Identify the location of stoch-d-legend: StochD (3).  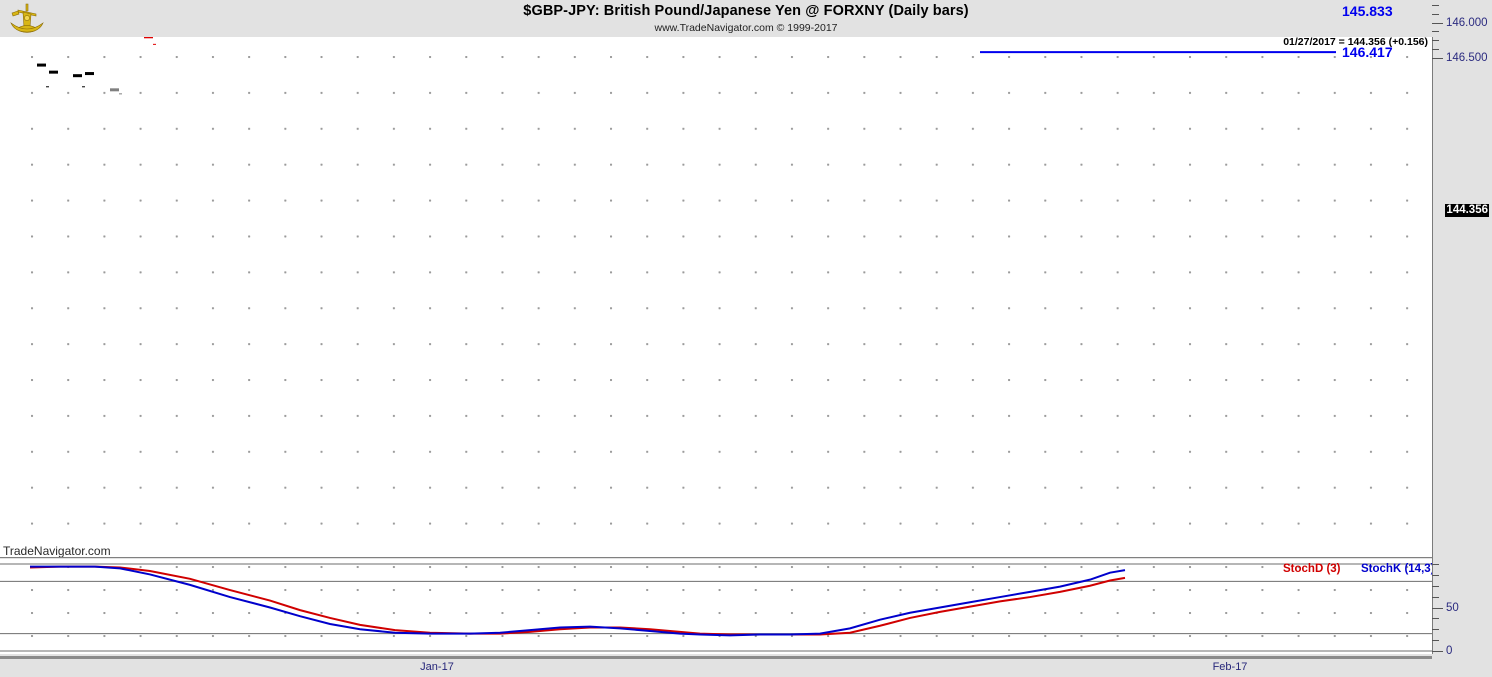
(1312, 569).